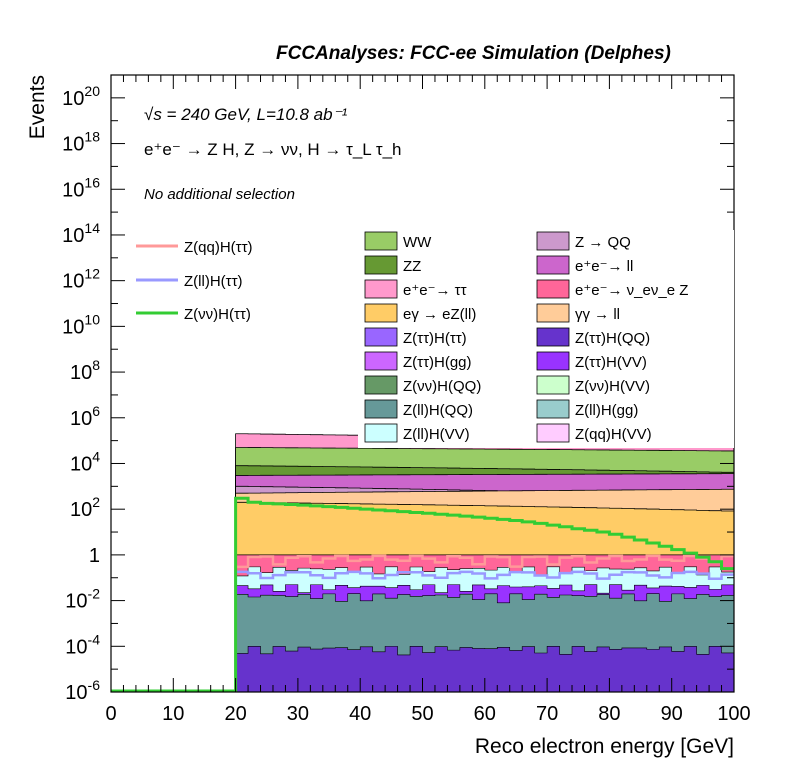 The image size is (796, 772). What do you see at coordinates (94, 556) in the screenshot?
I see `y-tick-label: 1` at bounding box center [94, 556].